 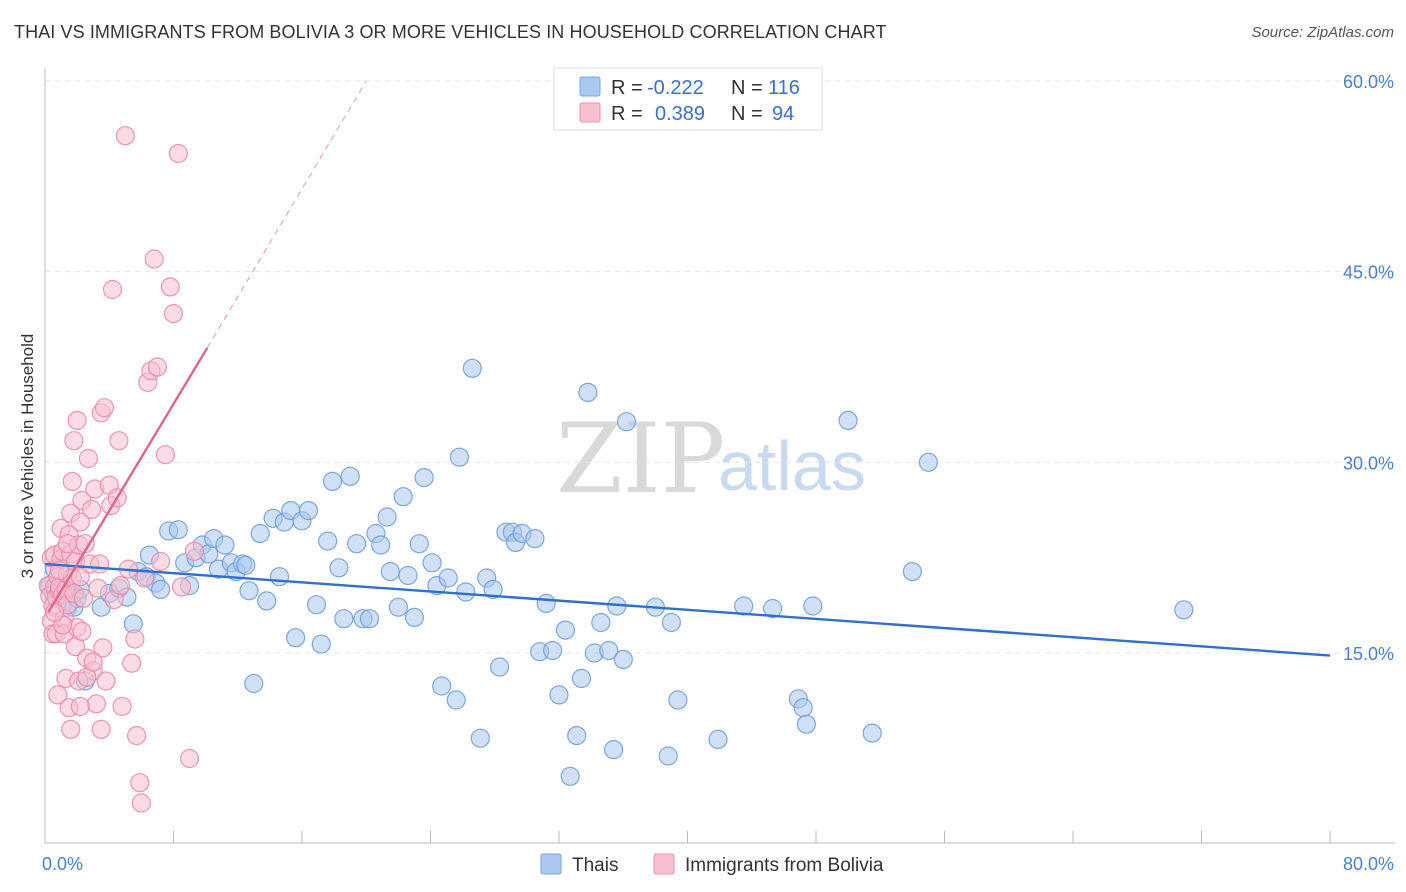 I want to click on bottom-legend-label-thais: Thais, so click(x=595, y=865).